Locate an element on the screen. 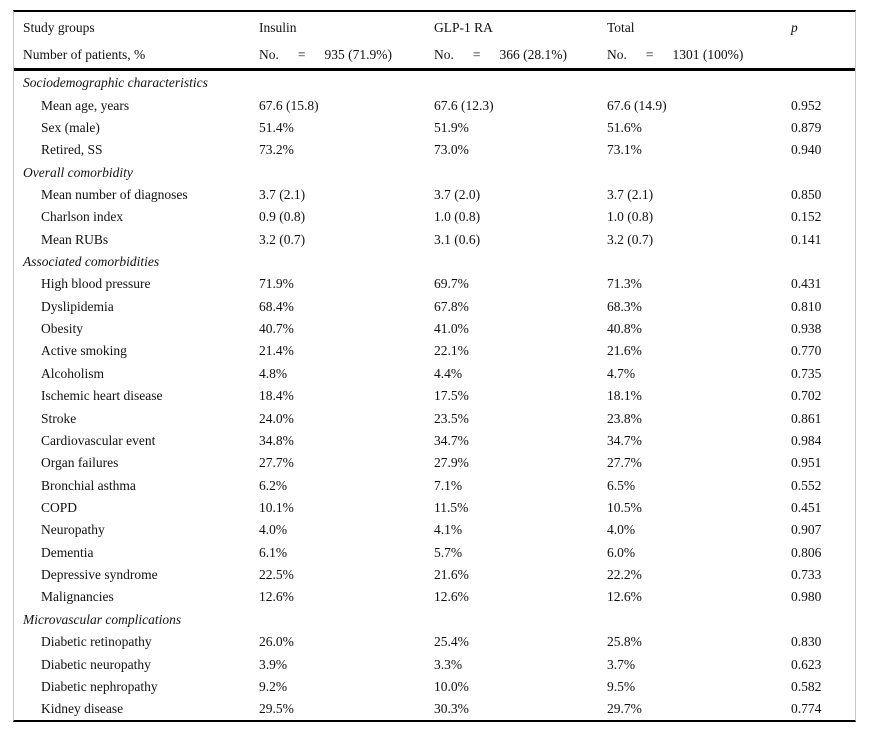  glp1ra-value: 67.8% is located at coordinates (451, 306).